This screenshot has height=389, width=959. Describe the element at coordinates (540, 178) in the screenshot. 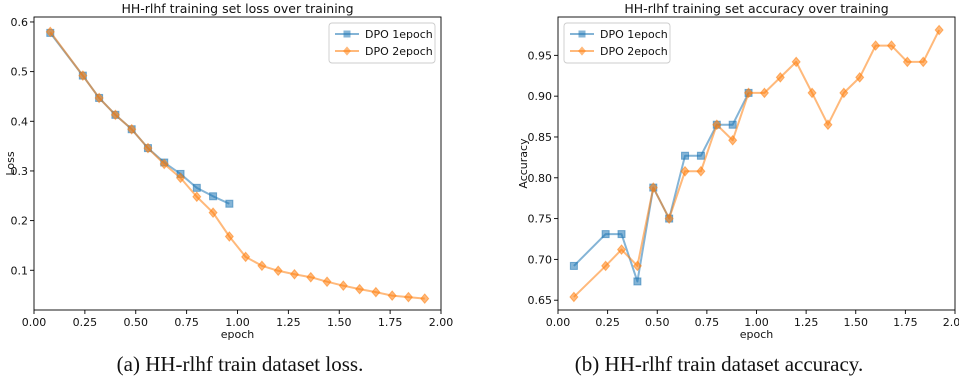

I see `y-tick-label: 0.80` at that location.